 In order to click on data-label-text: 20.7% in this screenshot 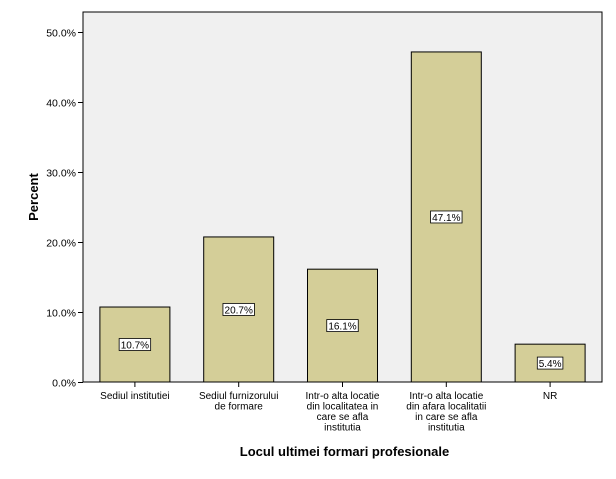, I will do `click(239, 310)`.